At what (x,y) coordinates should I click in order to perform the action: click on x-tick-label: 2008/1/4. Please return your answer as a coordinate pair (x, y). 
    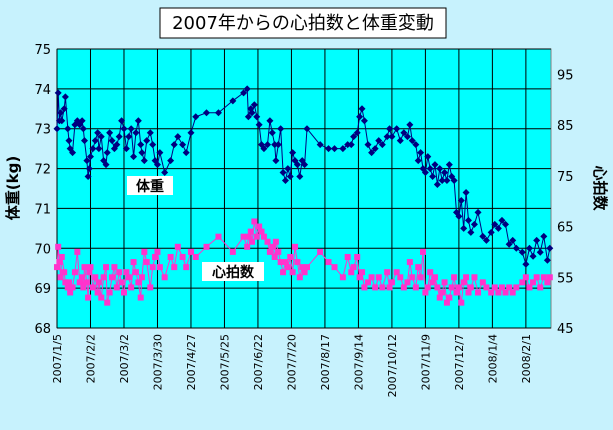
    Looking at the image, I should click on (492, 358).